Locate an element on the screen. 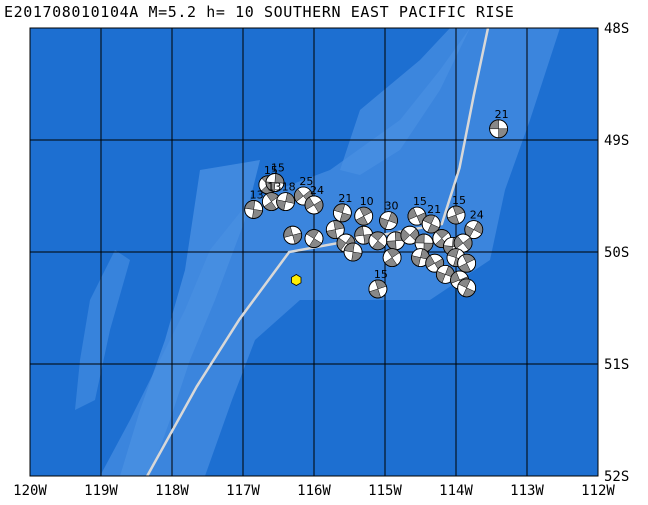  longitude-tick-label: 113W is located at coordinates (527, 491).